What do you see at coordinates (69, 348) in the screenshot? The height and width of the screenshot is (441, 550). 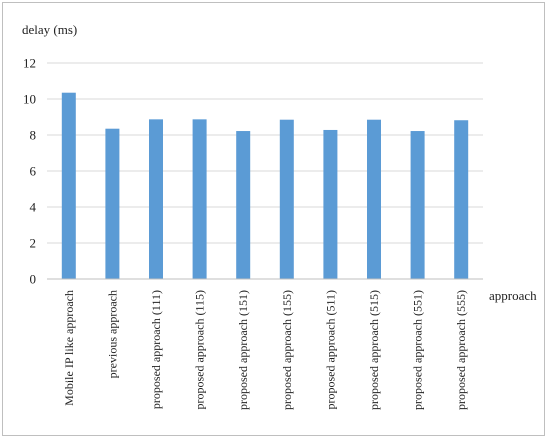 I see `category-label: Mobile IP like approach` at bounding box center [69, 348].